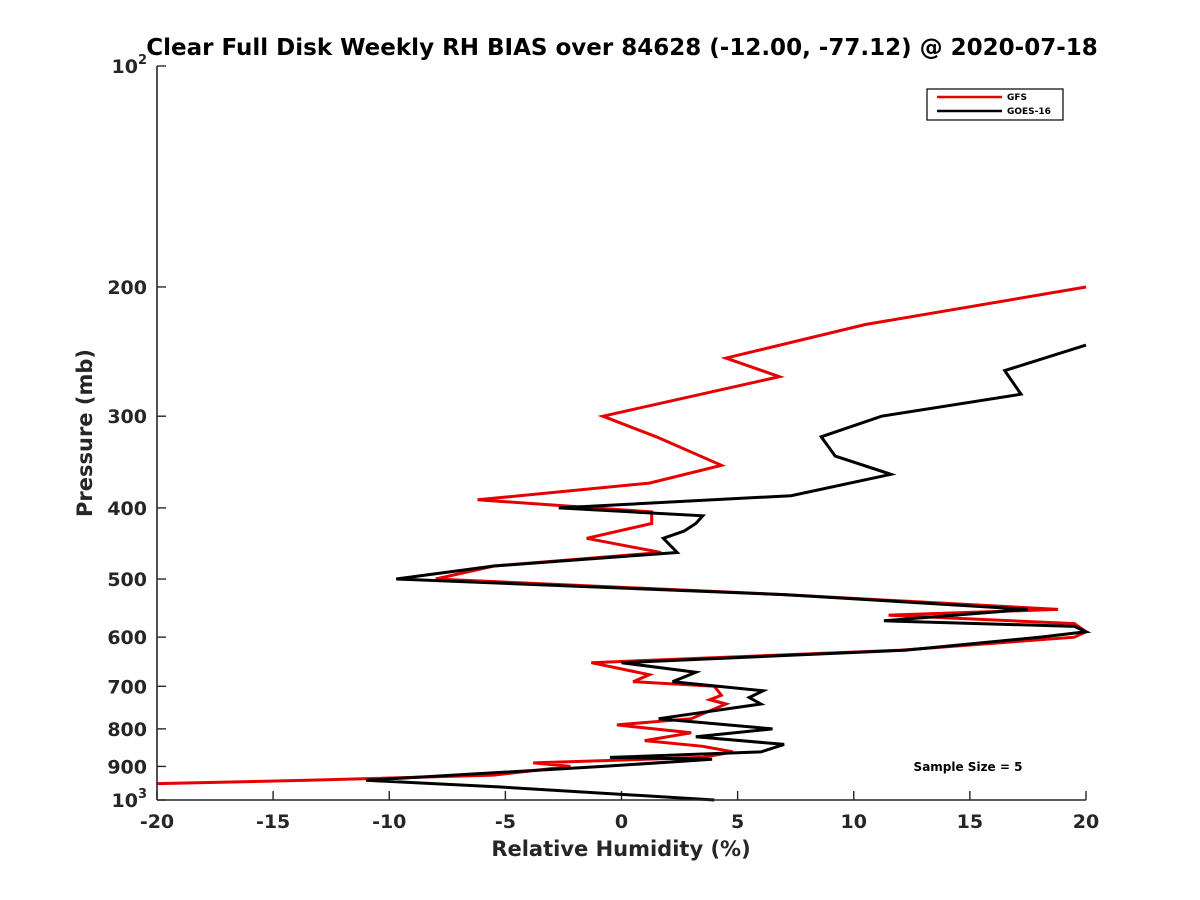 This screenshot has height=900, width=1200. What do you see at coordinates (157, 822) in the screenshot?
I see `x-tick-label: -20` at bounding box center [157, 822].